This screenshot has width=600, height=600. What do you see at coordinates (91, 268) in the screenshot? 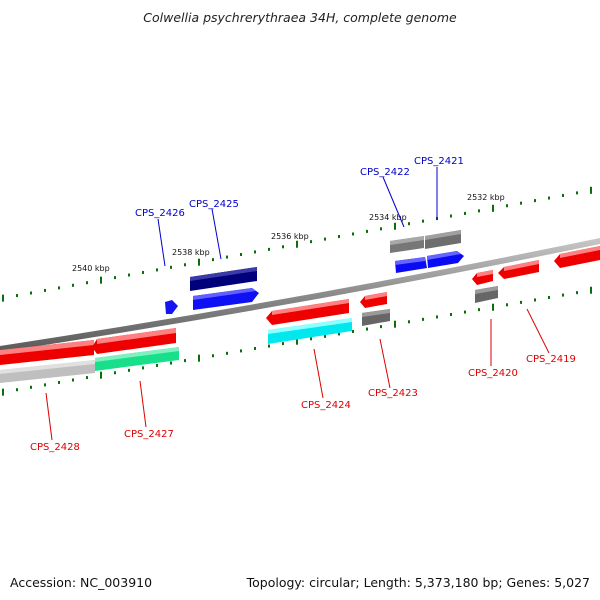
I see `kbp-label-2540: 2540 kbp` at bounding box center [91, 268].